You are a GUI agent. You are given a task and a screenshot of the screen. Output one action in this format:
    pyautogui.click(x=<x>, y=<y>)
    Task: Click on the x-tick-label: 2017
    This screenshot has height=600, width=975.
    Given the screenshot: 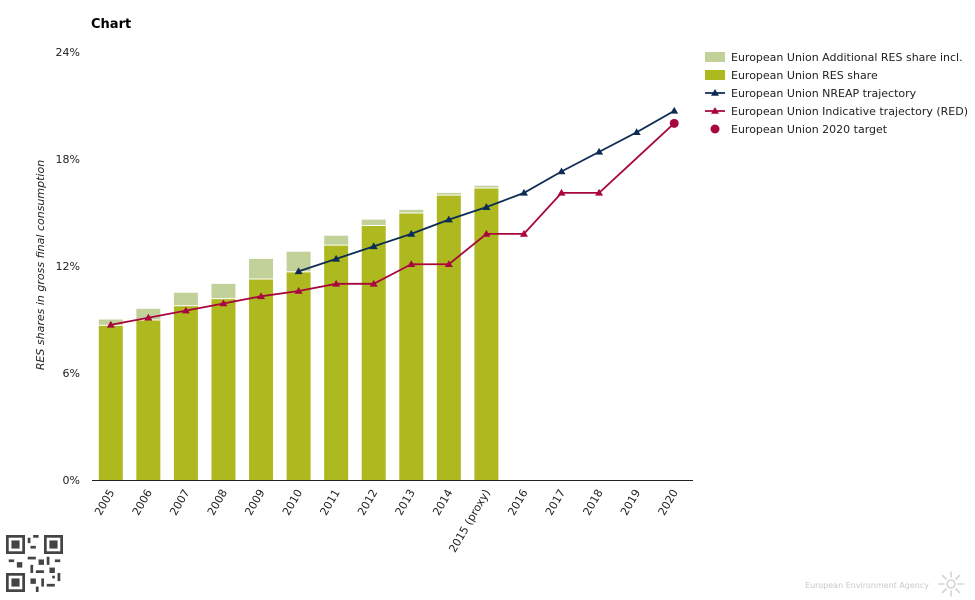 What is the action you would take?
    pyautogui.click(x=555, y=502)
    